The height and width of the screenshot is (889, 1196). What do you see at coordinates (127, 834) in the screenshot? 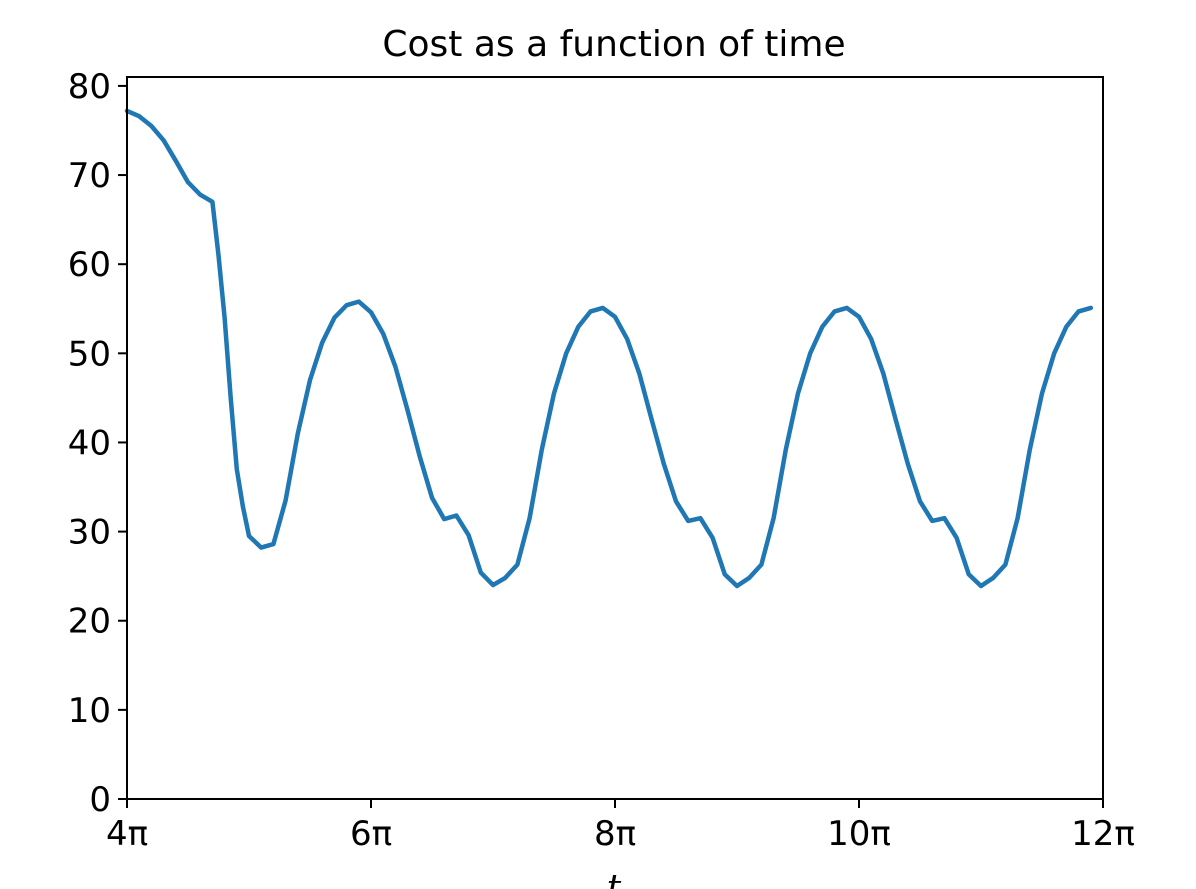
I see `x-tick-label: 4π` at bounding box center [127, 834].